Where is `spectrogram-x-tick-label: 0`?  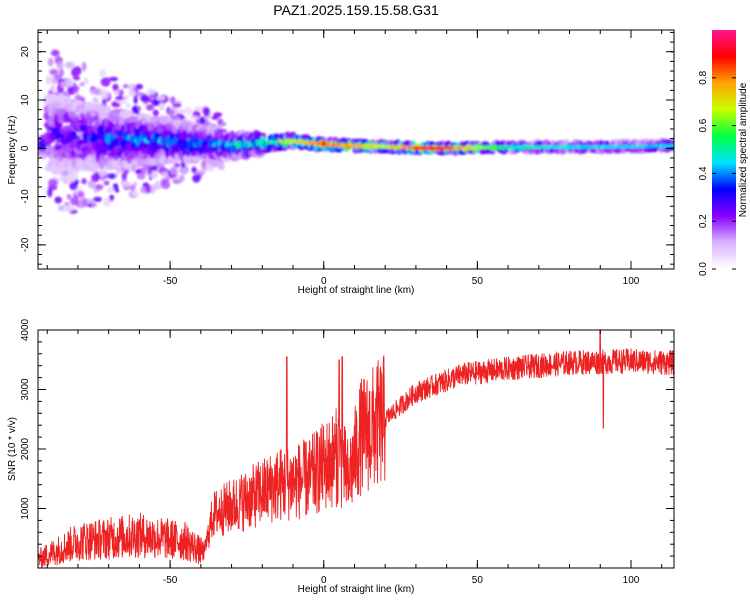
spectrogram-x-tick-label: 0 is located at coordinates (324, 281).